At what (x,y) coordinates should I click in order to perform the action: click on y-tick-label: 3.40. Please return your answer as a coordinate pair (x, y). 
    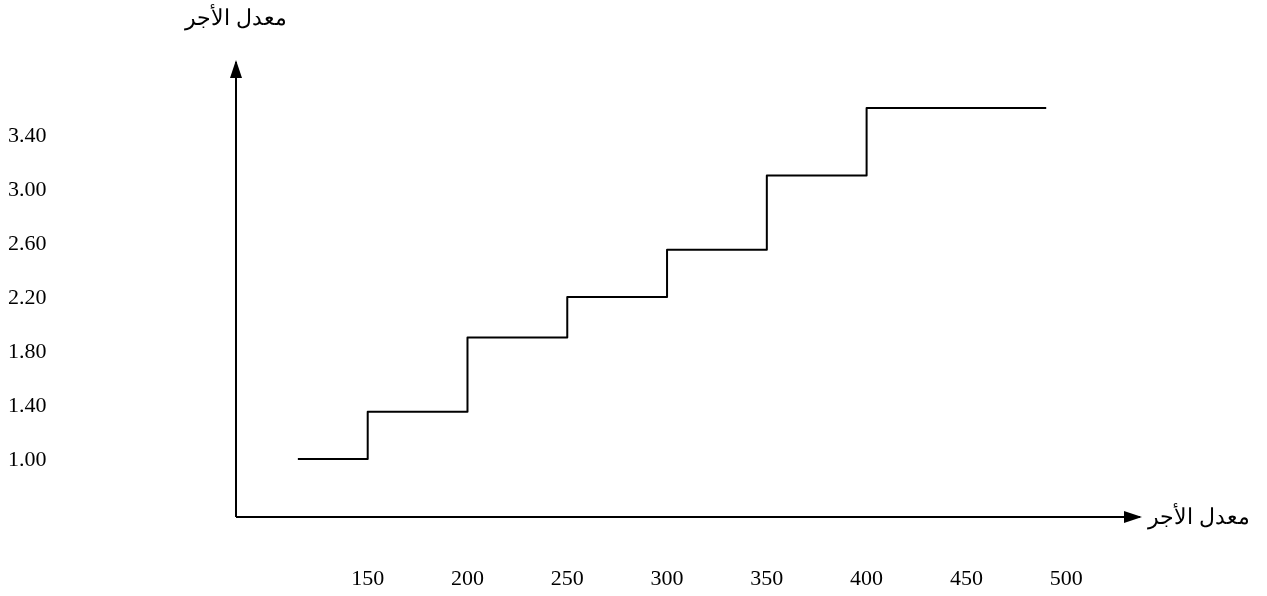
    Looking at the image, I should click on (27, 135).